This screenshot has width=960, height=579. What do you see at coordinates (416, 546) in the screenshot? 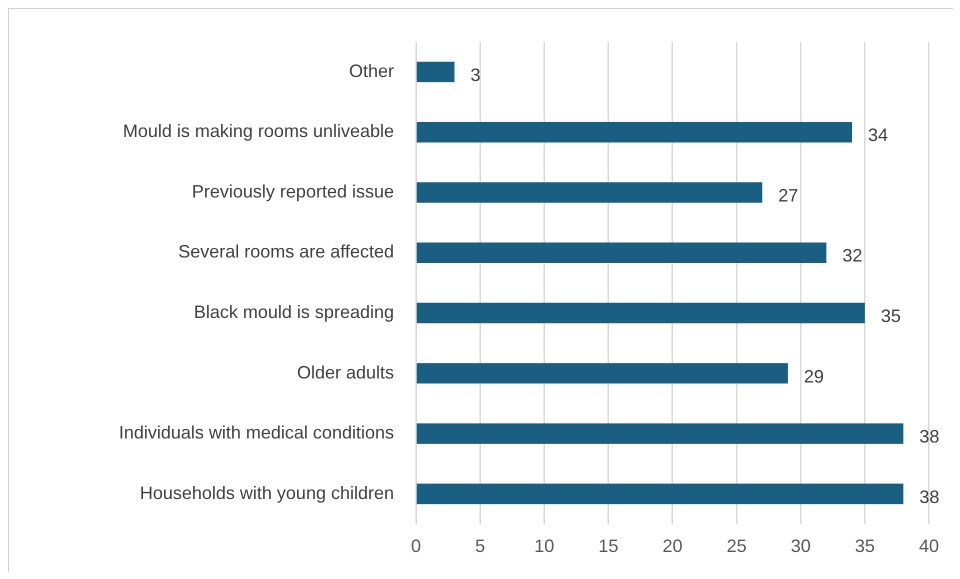
I see `x-tick-label: 0` at bounding box center [416, 546].